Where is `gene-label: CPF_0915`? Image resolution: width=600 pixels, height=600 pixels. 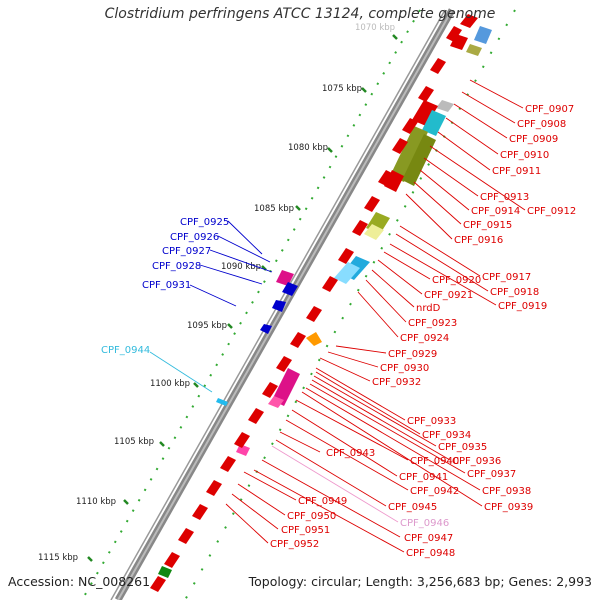
gene-label: CPF_0915 is located at coordinates (487, 225).